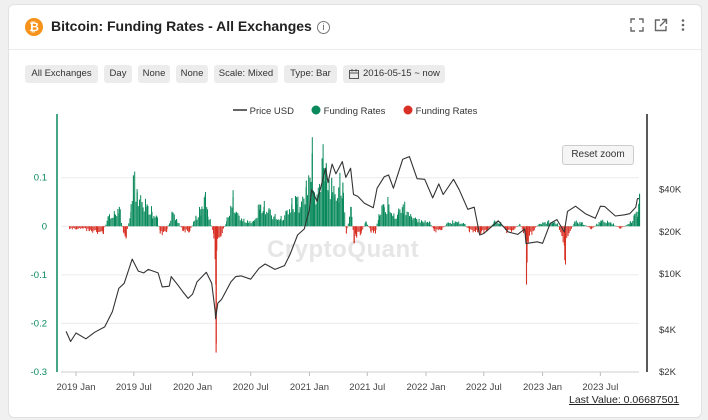  Describe the element at coordinates (624, 400) in the screenshot. I see `last-value: Last Value: 0.06687501` at that location.